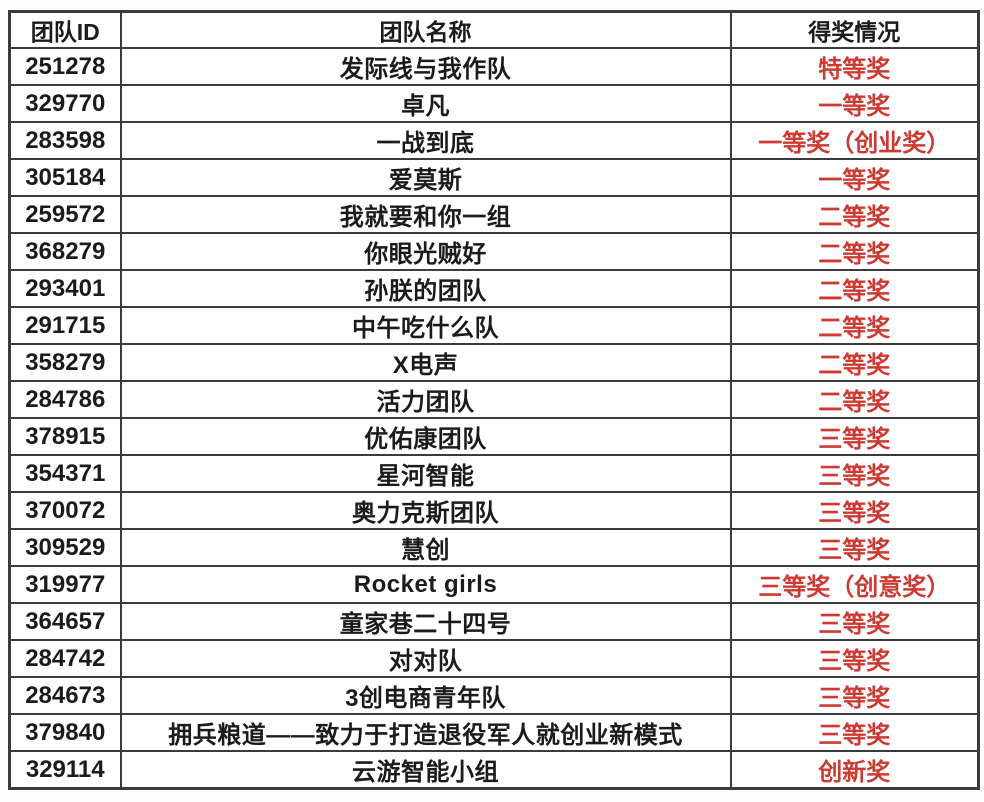  What do you see at coordinates (65, 362) in the screenshot?
I see `team-id-cell: 358279` at bounding box center [65, 362].